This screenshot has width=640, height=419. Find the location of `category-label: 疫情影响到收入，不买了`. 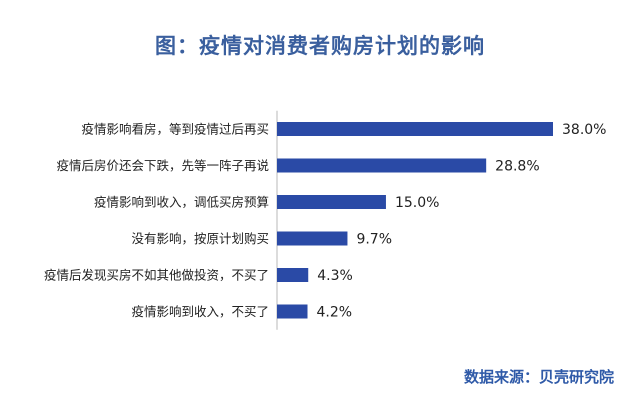

category-label: 疫情影响到收入，不买了 is located at coordinates (200, 311).